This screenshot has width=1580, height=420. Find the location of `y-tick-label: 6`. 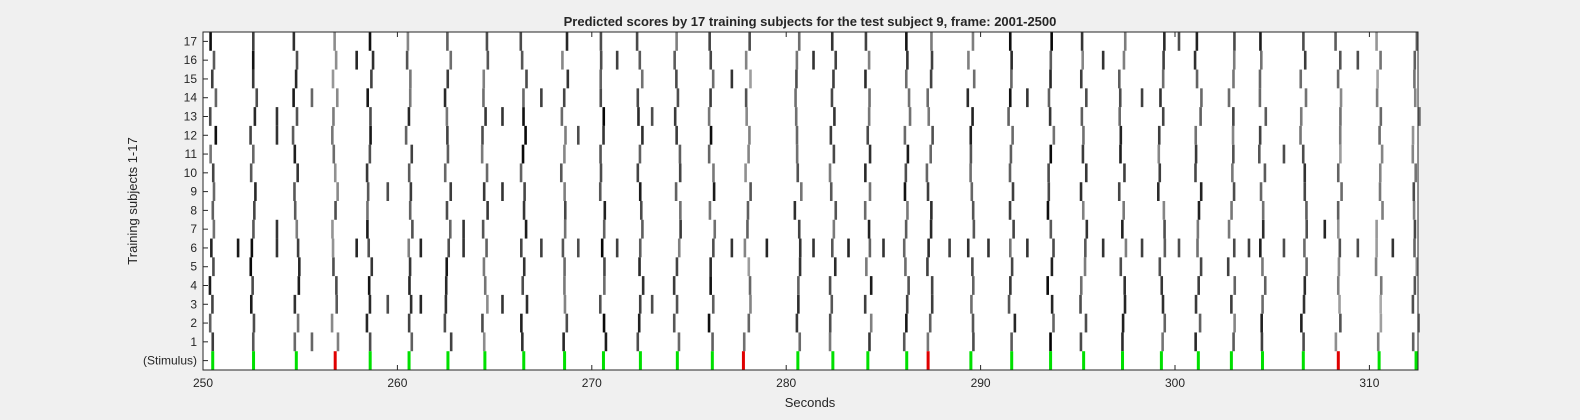

y-tick-label: 6 is located at coordinates (193, 248).